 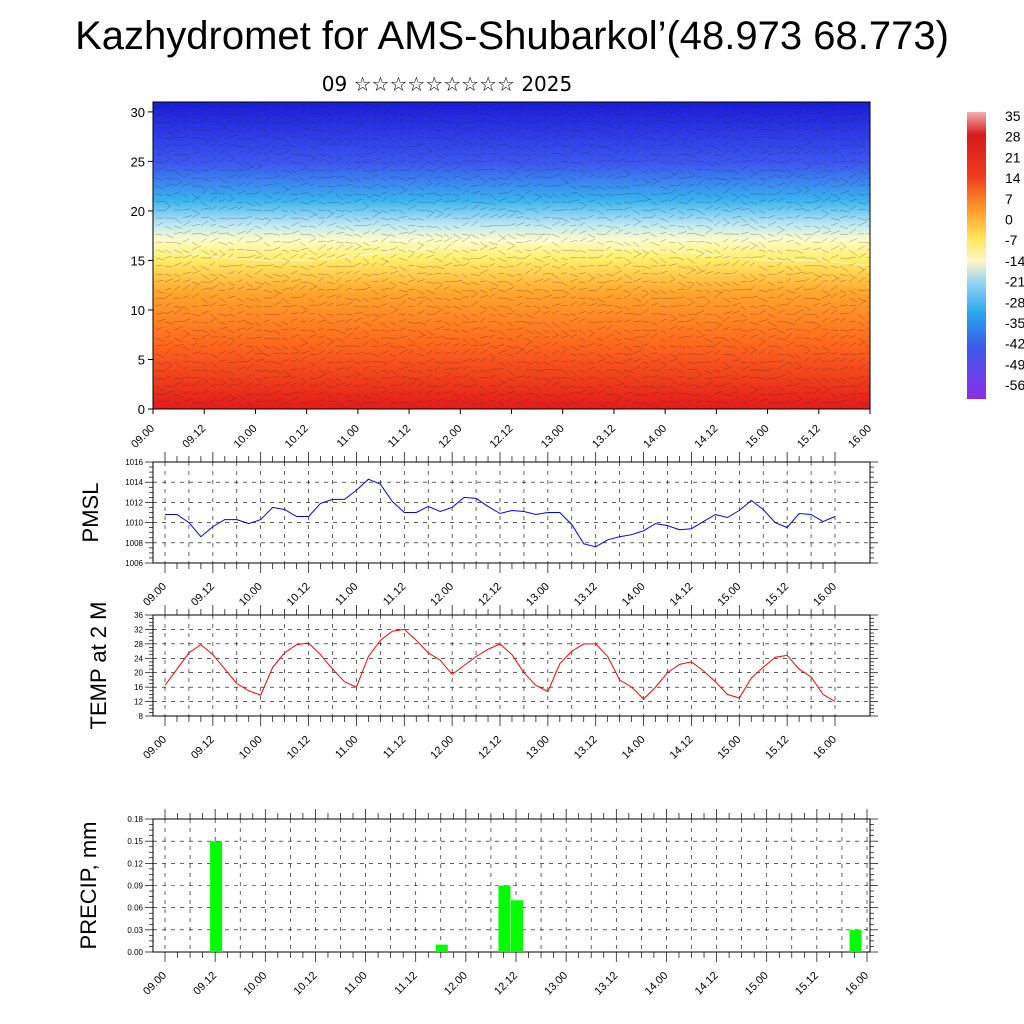 I want to click on colorbar-label: -56, so click(x=1014, y=385).